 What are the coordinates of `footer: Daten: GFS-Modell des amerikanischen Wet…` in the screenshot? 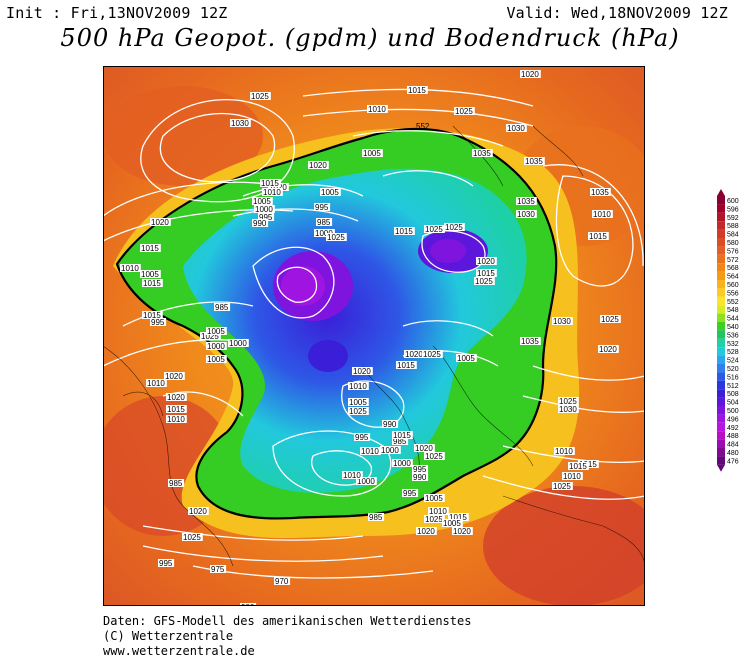 It's located at (287, 636).